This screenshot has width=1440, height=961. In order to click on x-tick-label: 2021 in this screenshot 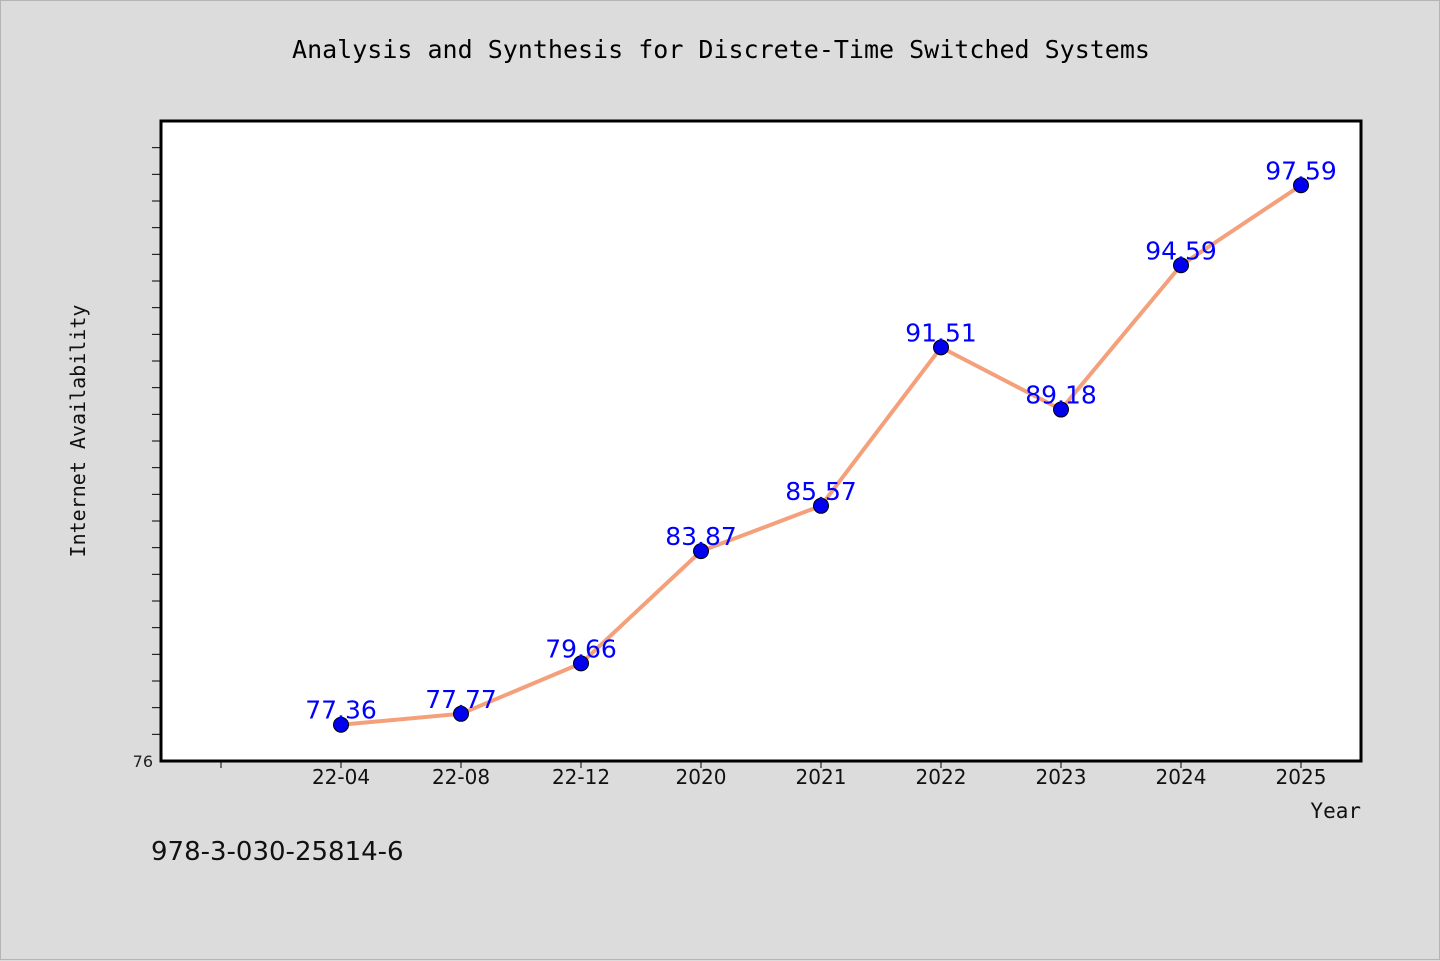, I will do `click(821, 777)`.